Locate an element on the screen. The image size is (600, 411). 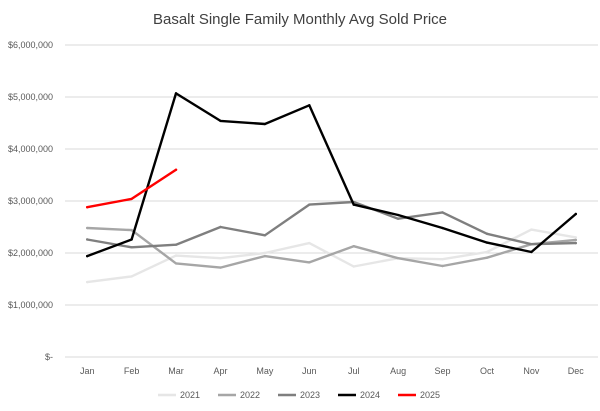
legend: 2021 2022 2023 2024 2025 is located at coordinates (299, 395).